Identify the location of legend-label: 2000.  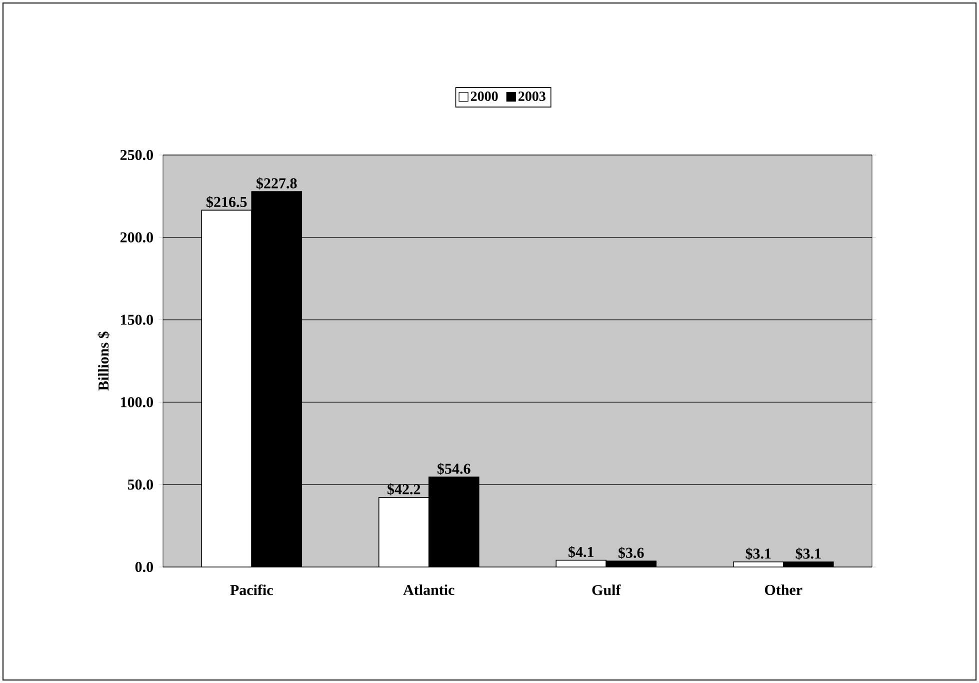
(484, 96).